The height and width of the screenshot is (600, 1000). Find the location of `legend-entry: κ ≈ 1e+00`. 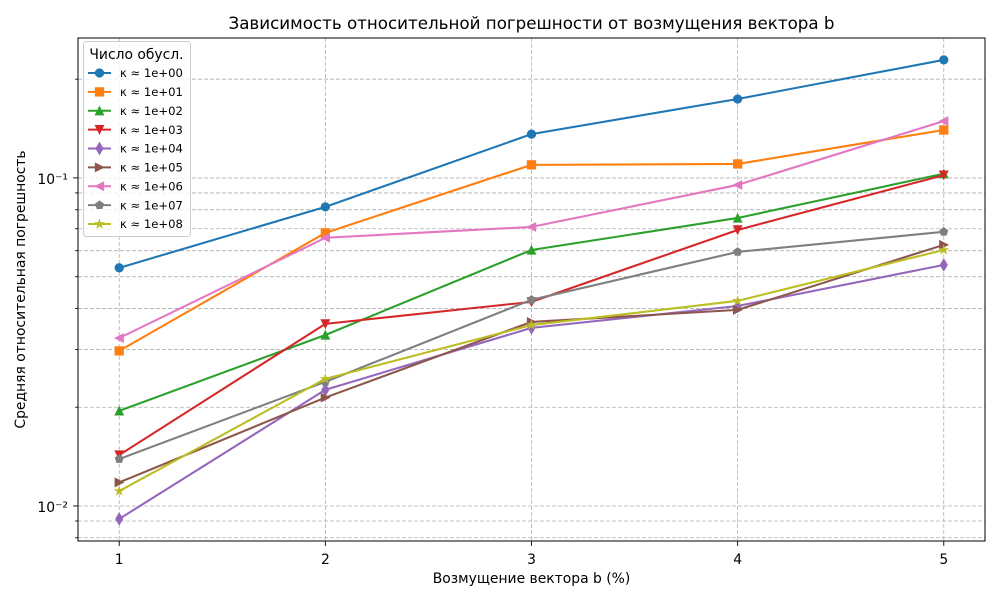

legend-entry: κ ≈ 1e+00 is located at coordinates (135, 73).